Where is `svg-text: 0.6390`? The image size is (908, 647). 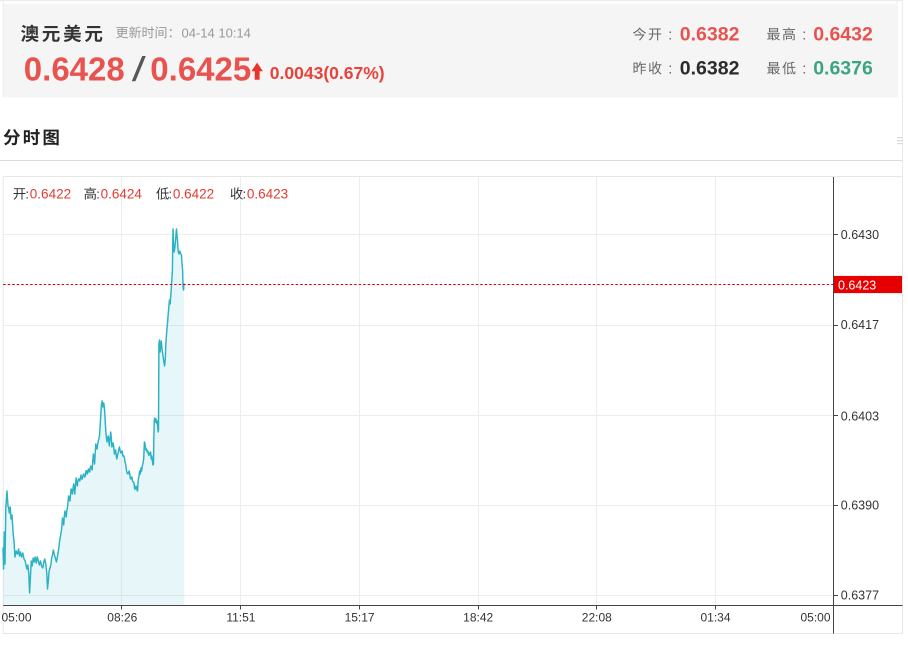
svg-text: 0.6390 is located at coordinates (860, 505).